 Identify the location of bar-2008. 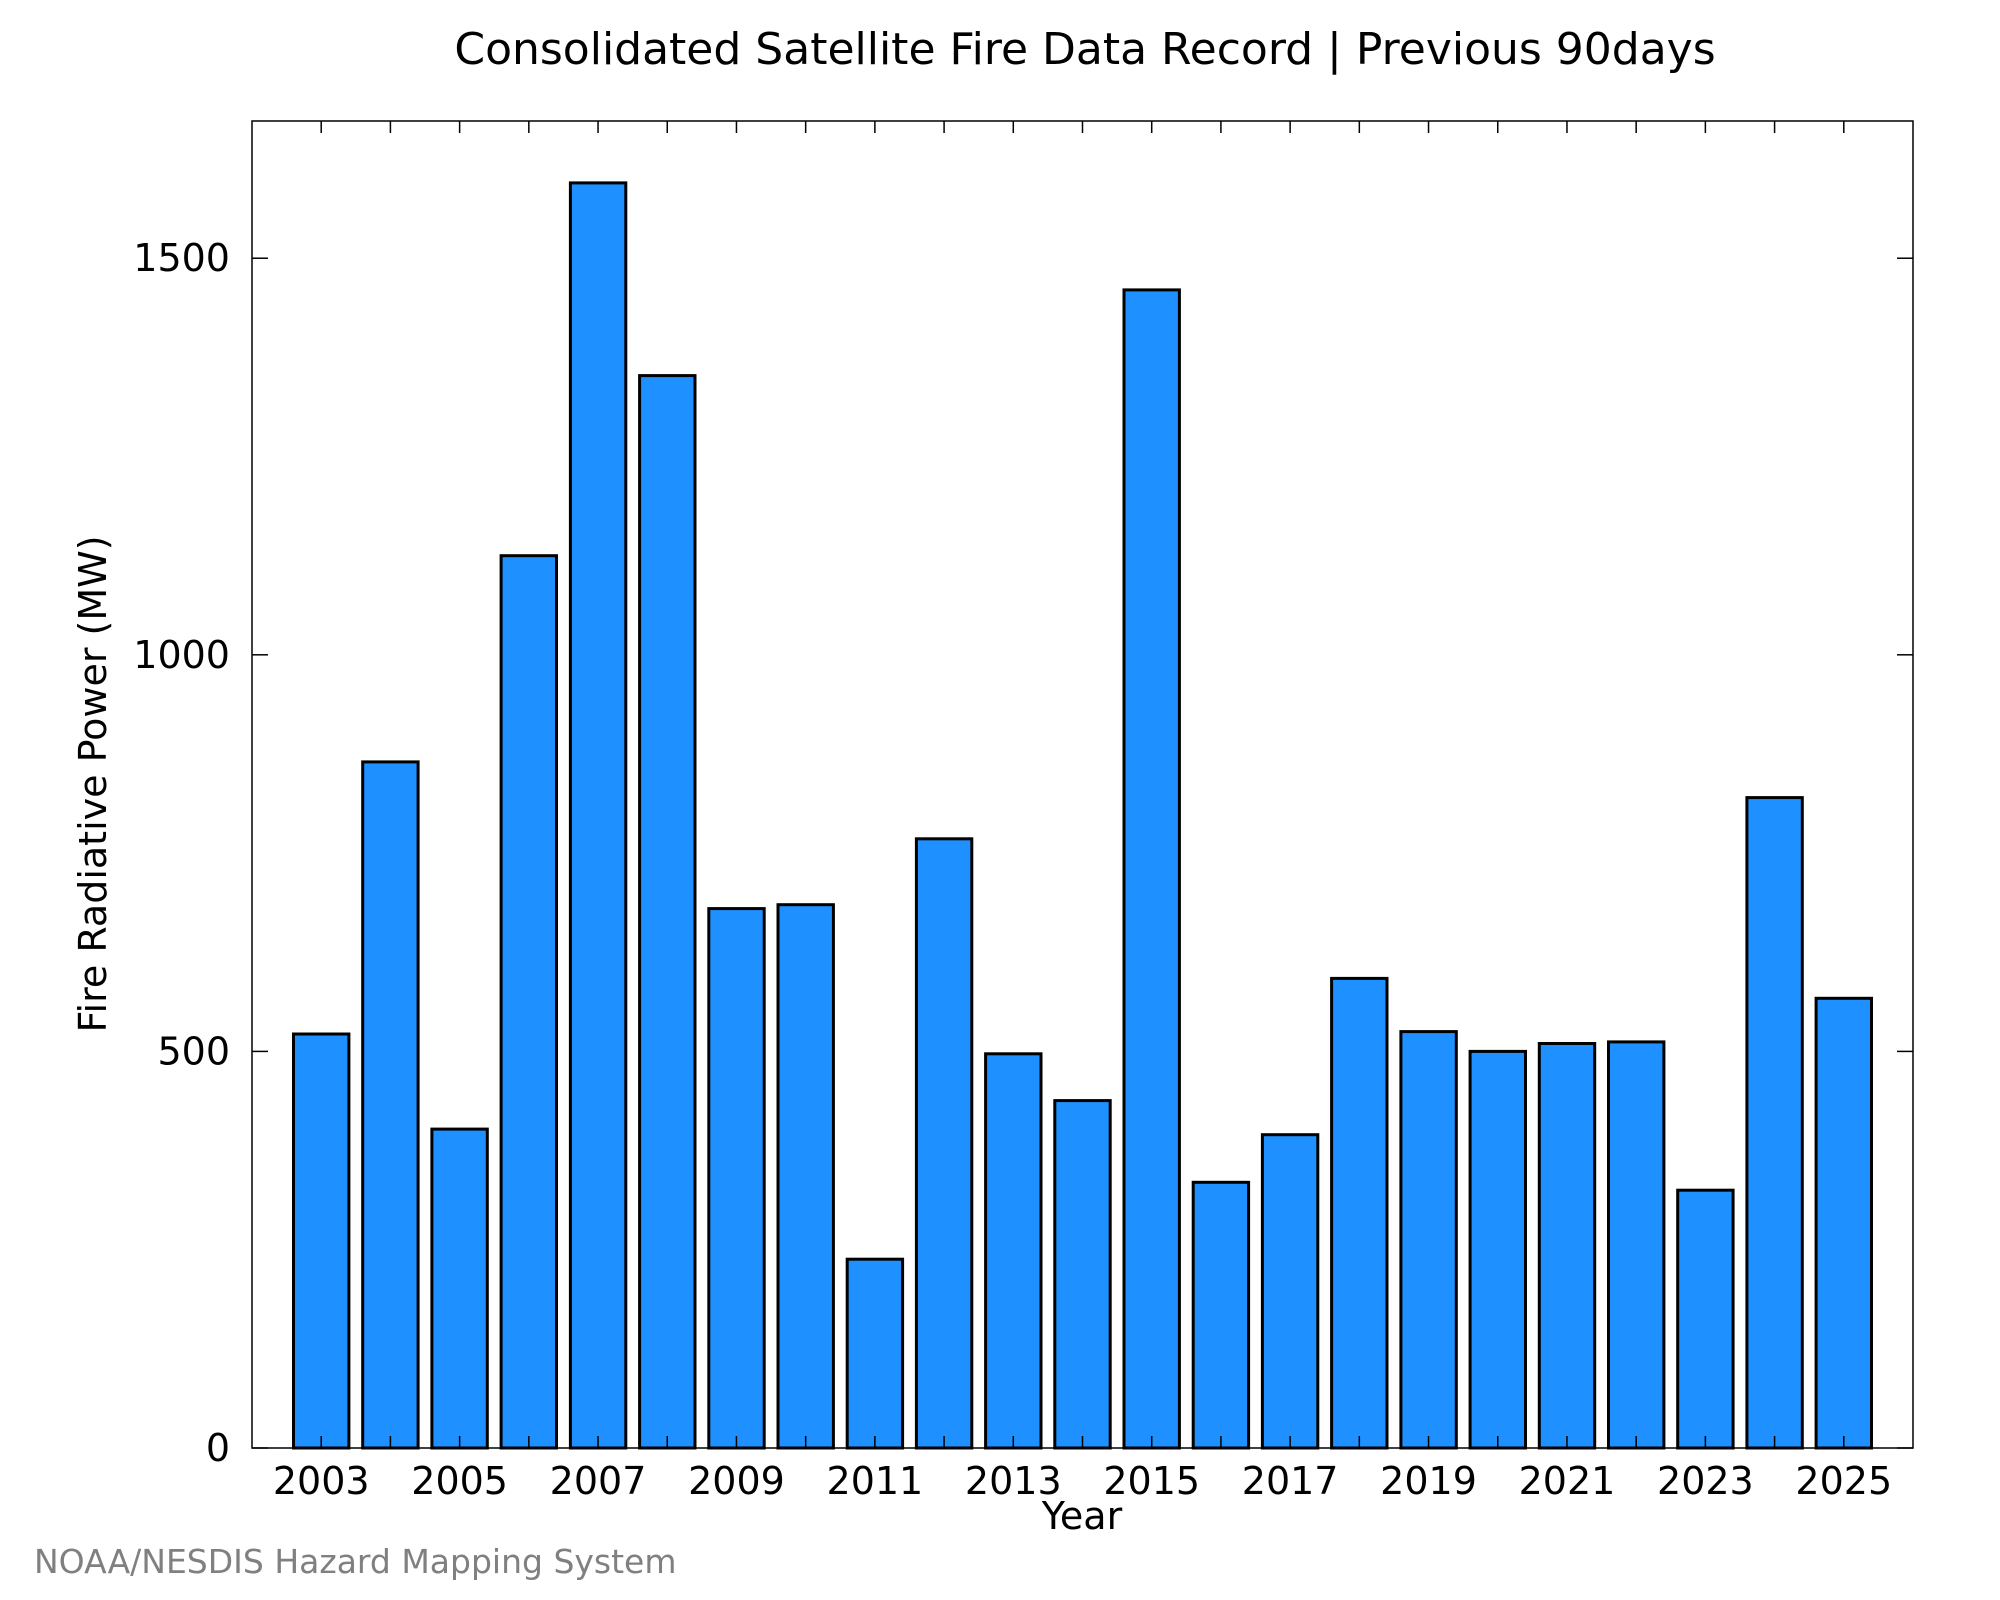
(667, 912).